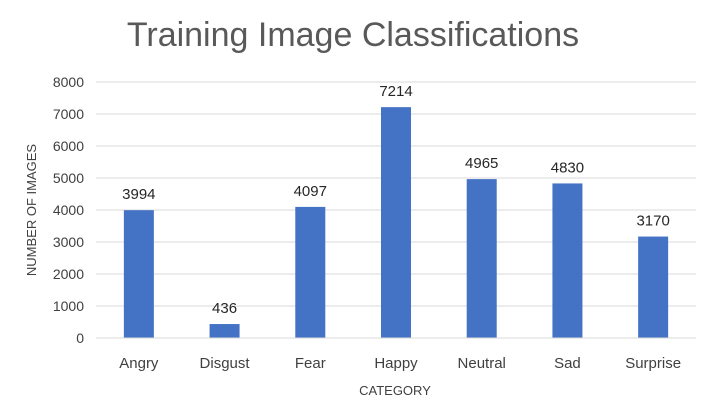  Describe the element at coordinates (481, 258) in the screenshot. I see `bar-neutral` at that location.